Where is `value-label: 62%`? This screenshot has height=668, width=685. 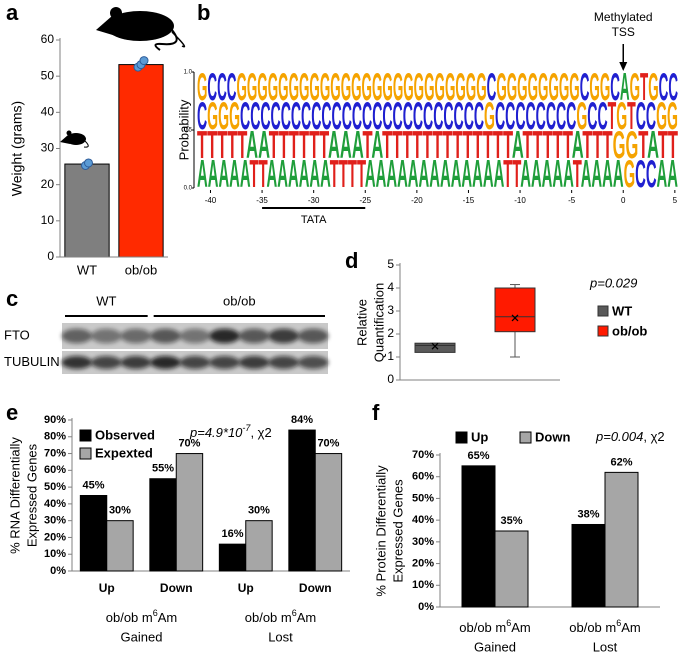 value-label: 62% is located at coordinates (621, 462).